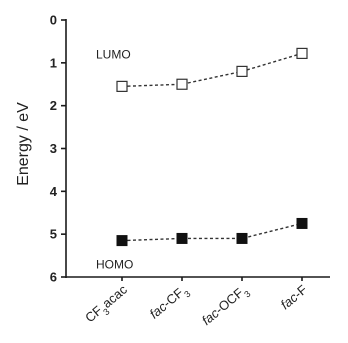 This screenshot has height=343, width=348. Describe the element at coordinates (107, 304) in the screenshot. I see `x-category-label: CF3acac` at that location.